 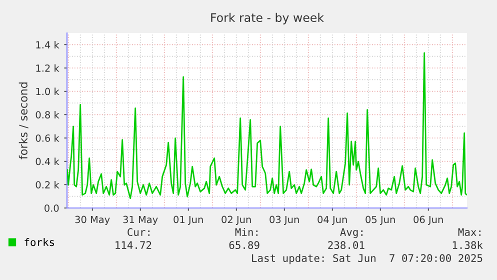 I want to click on text: Last update: Sat Jun 7 07:20:00 2025, so click(x=367, y=259).